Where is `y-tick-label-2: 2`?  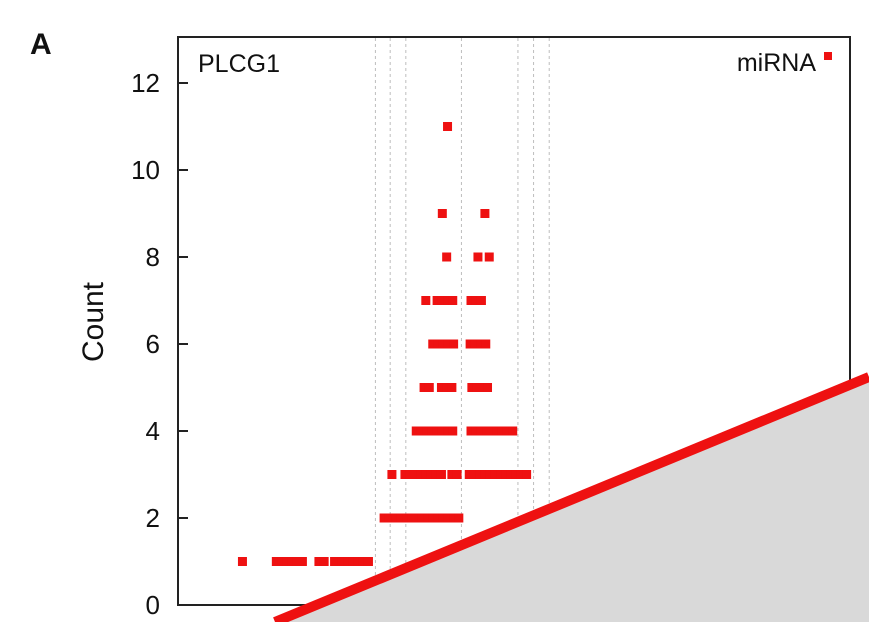
y-tick-label-2: 2 is located at coordinates (153, 518).